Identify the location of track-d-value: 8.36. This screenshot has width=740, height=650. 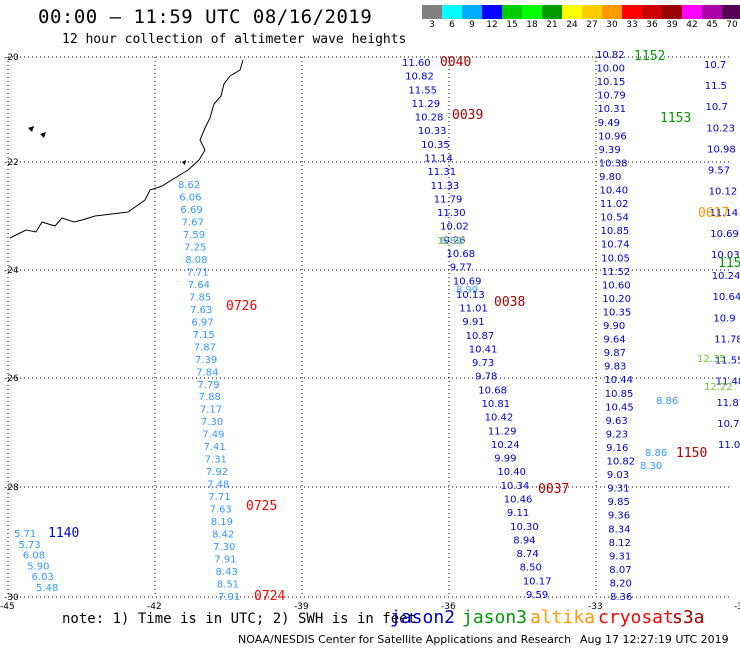
(621, 597).